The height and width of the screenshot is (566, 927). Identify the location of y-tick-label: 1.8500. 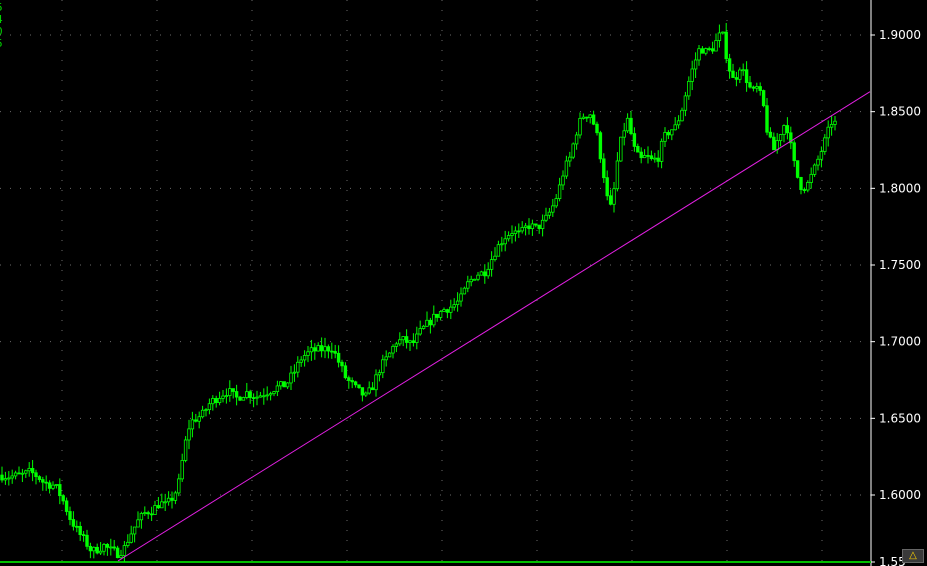
(900, 112).